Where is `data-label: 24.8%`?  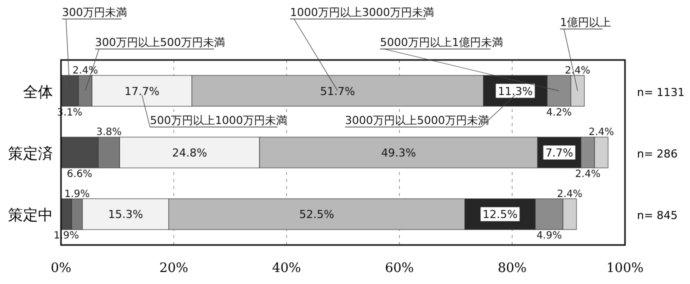
data-label: 24.8% is located at coordinates (190, 153).